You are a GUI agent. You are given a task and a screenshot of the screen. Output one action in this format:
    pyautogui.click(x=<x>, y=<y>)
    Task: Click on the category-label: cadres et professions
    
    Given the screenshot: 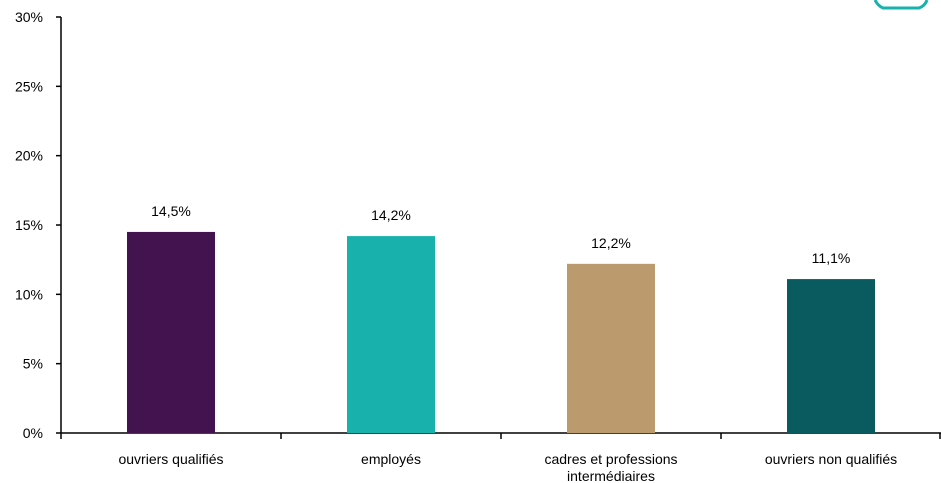 What is the action you would take?
    pyautogui.click(x=610, y=459)
    